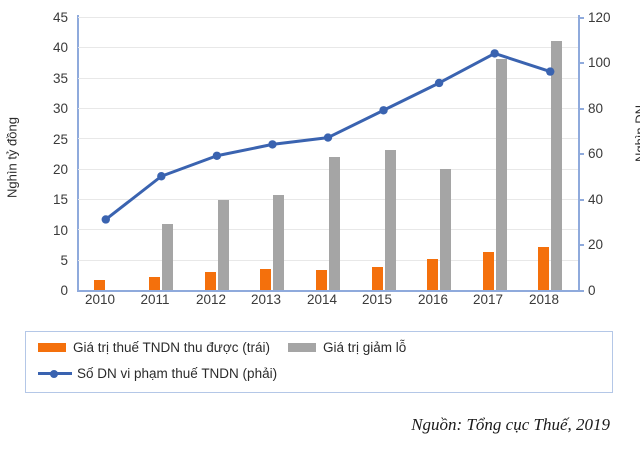  What do you see at coordinates (161, 176) in the screenshot?
I see `line-point-2011` at bounding box center [161, 176].